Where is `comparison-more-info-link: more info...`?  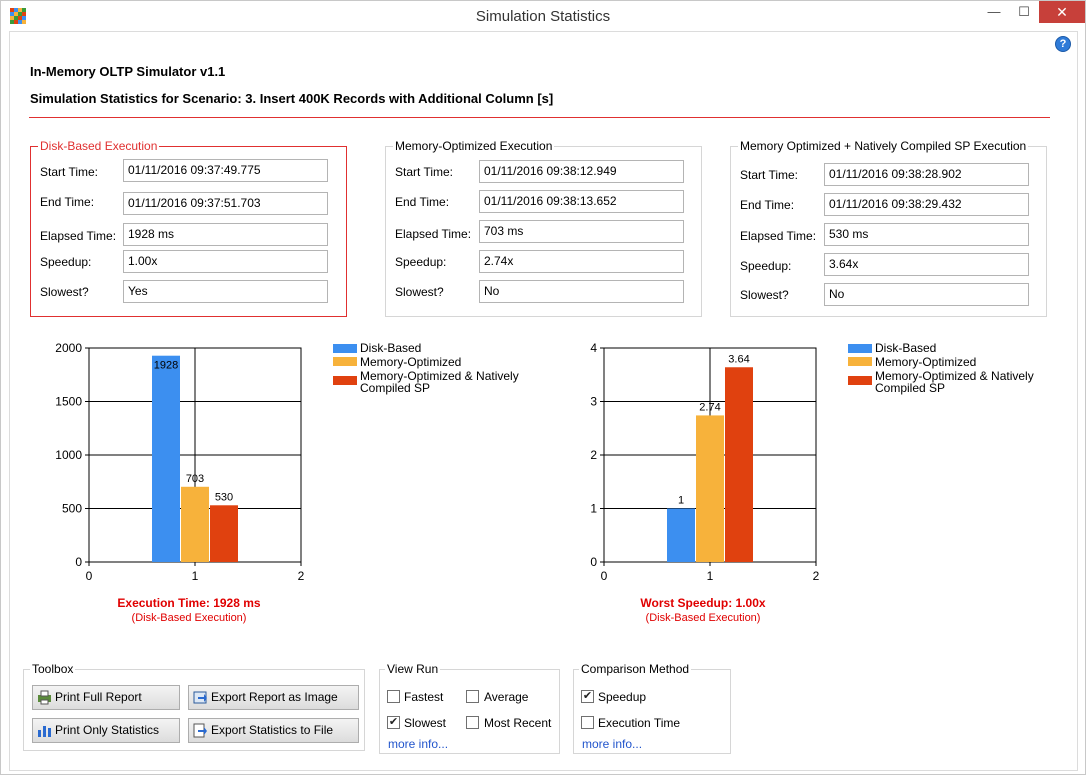 comparison-more-info-link: more info... is located at coordinates (612, 744).